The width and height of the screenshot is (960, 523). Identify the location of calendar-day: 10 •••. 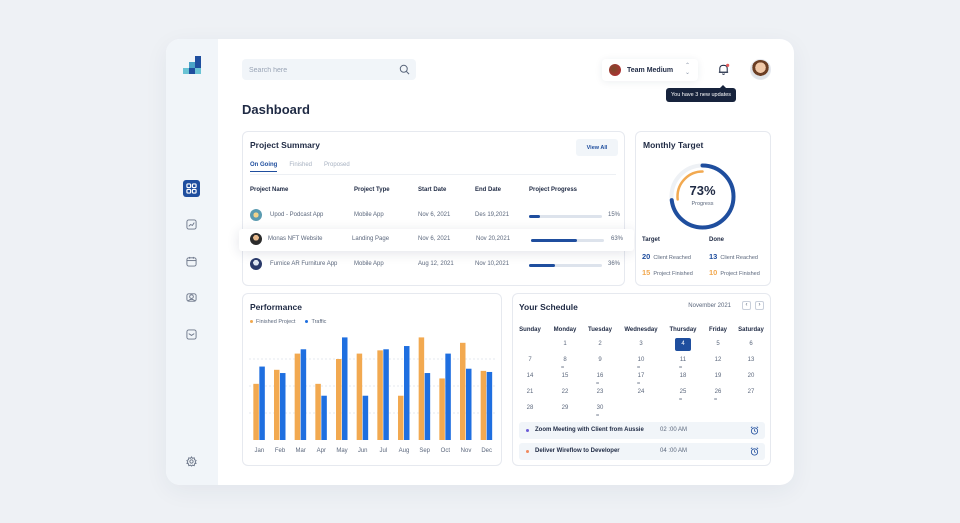
(641, 363).